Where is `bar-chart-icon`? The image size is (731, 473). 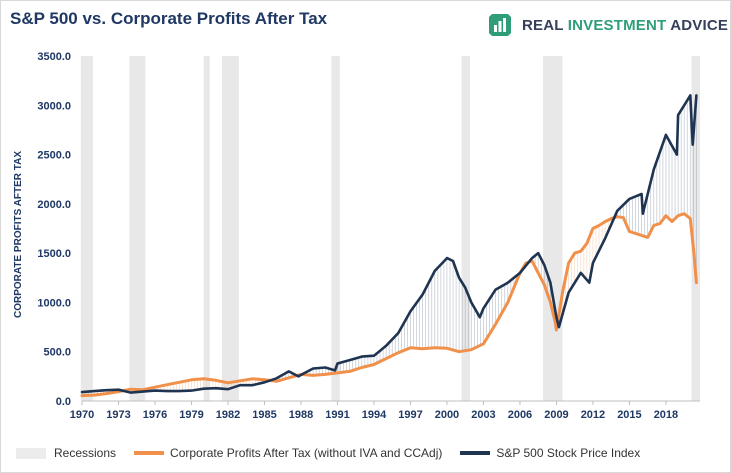
bar-chart-icon is located at coordinates (500, 25).